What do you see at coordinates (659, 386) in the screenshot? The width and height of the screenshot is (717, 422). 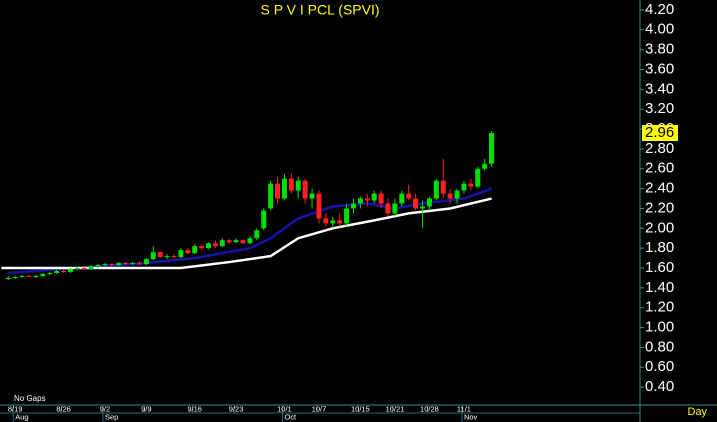 I see `y-tick-label: 0.40` at bounding box center [659, 386].